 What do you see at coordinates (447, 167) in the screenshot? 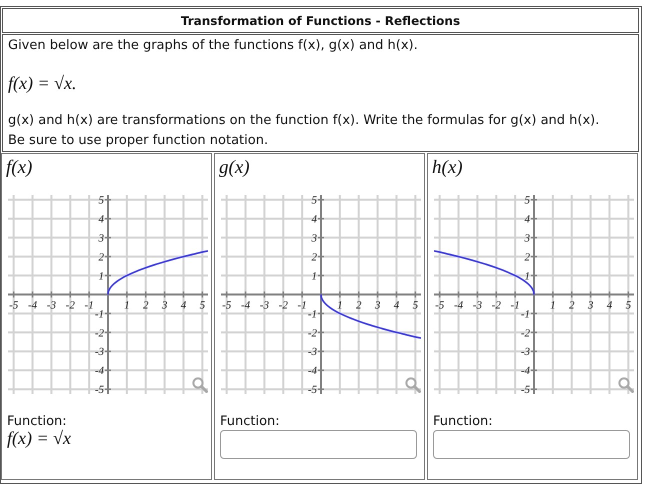
I see `chart-title: h(x)` at bounding box center [447, 167].